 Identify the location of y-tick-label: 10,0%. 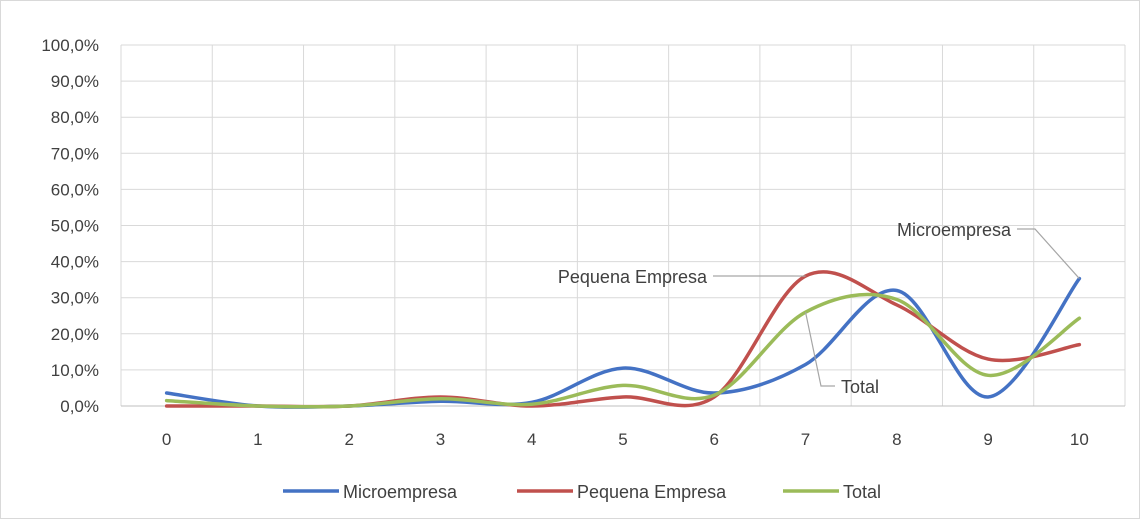
(75, 370).